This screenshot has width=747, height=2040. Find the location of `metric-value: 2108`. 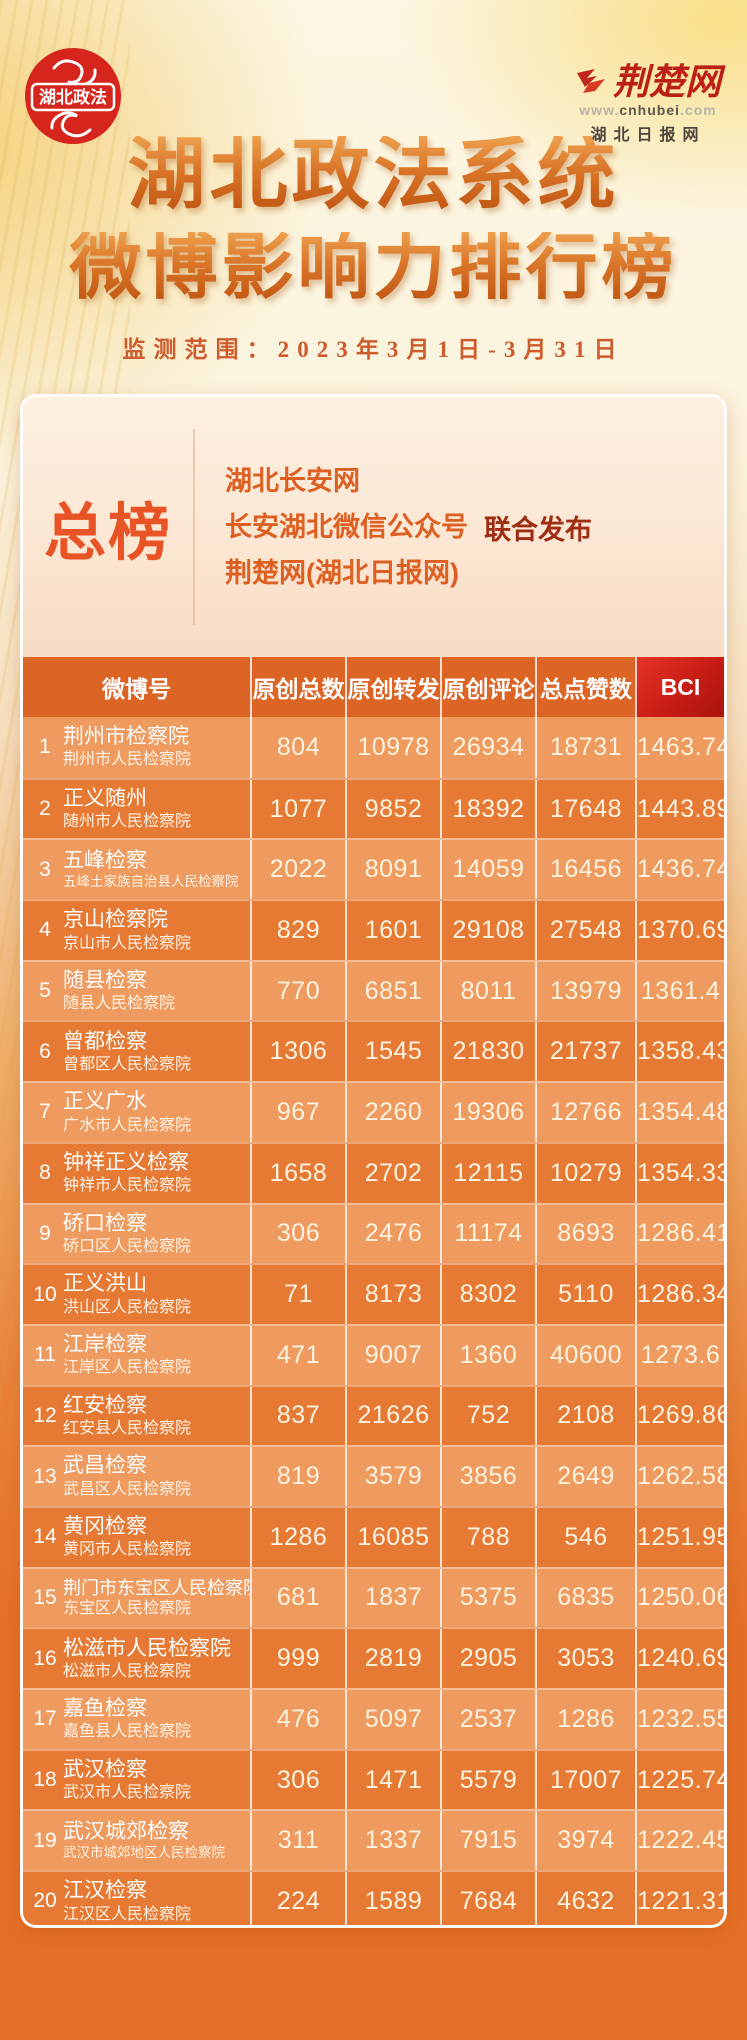

metric-value: 2108 is located at coordinates (585, 1416).